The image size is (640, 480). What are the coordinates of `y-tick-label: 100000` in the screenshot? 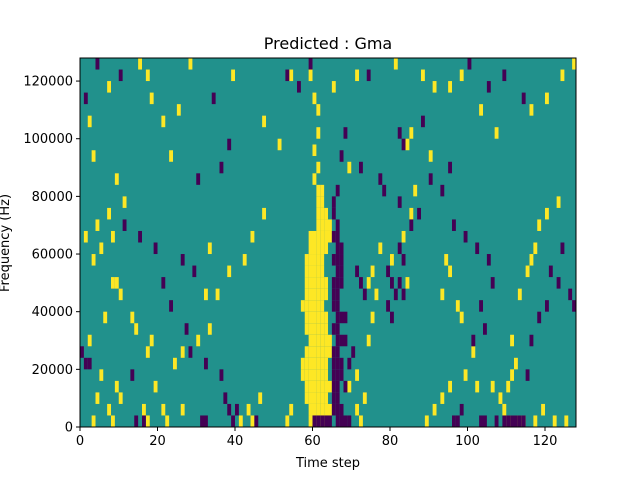 It's located at (48, 139).